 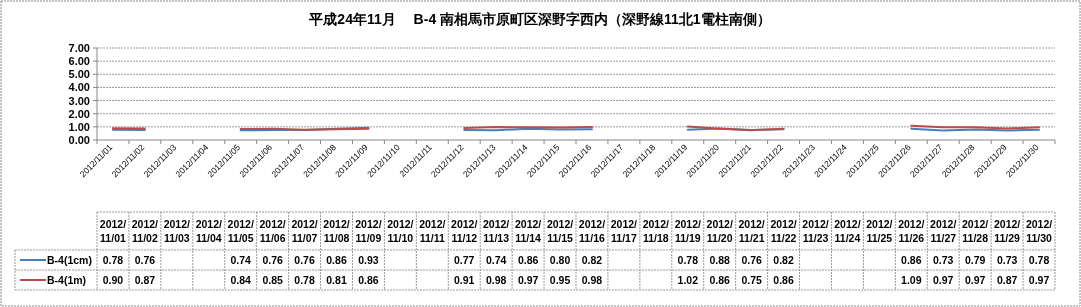 What do you see at coordinates (496, 231) in the screenshot?
I see `category-label: 2012/11/13` at bounding box center [496, 231].